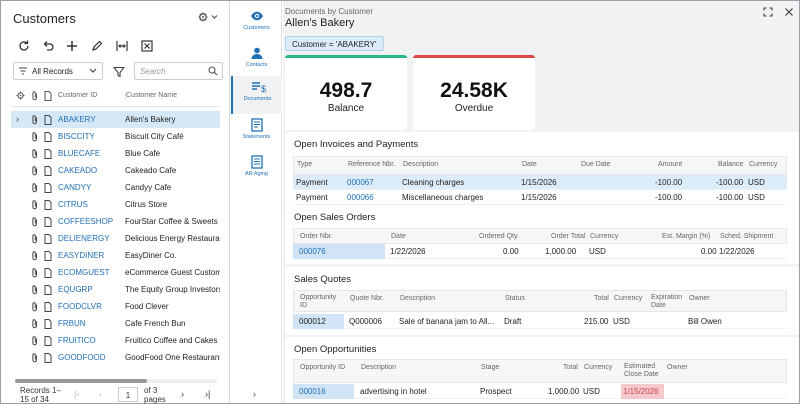 The width and height of the screenshot is (800, 404). I want to click on filter-chip: Customer = 'ABAKERY', so click(334, 43).